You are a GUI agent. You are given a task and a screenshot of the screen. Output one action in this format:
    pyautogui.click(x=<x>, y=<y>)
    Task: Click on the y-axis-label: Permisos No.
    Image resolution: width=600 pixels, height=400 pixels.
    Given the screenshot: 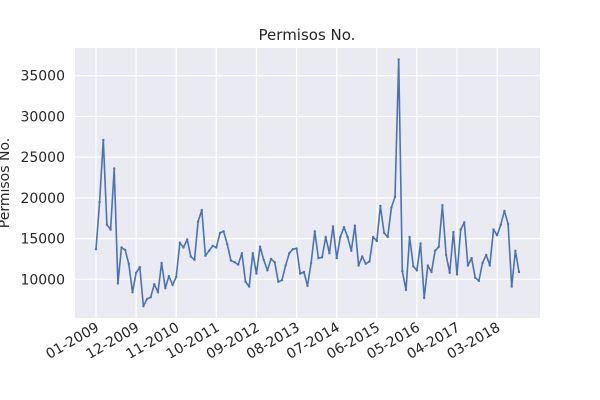 What is the action you would take?
    pyautogui.click(x=6, y=183)
    